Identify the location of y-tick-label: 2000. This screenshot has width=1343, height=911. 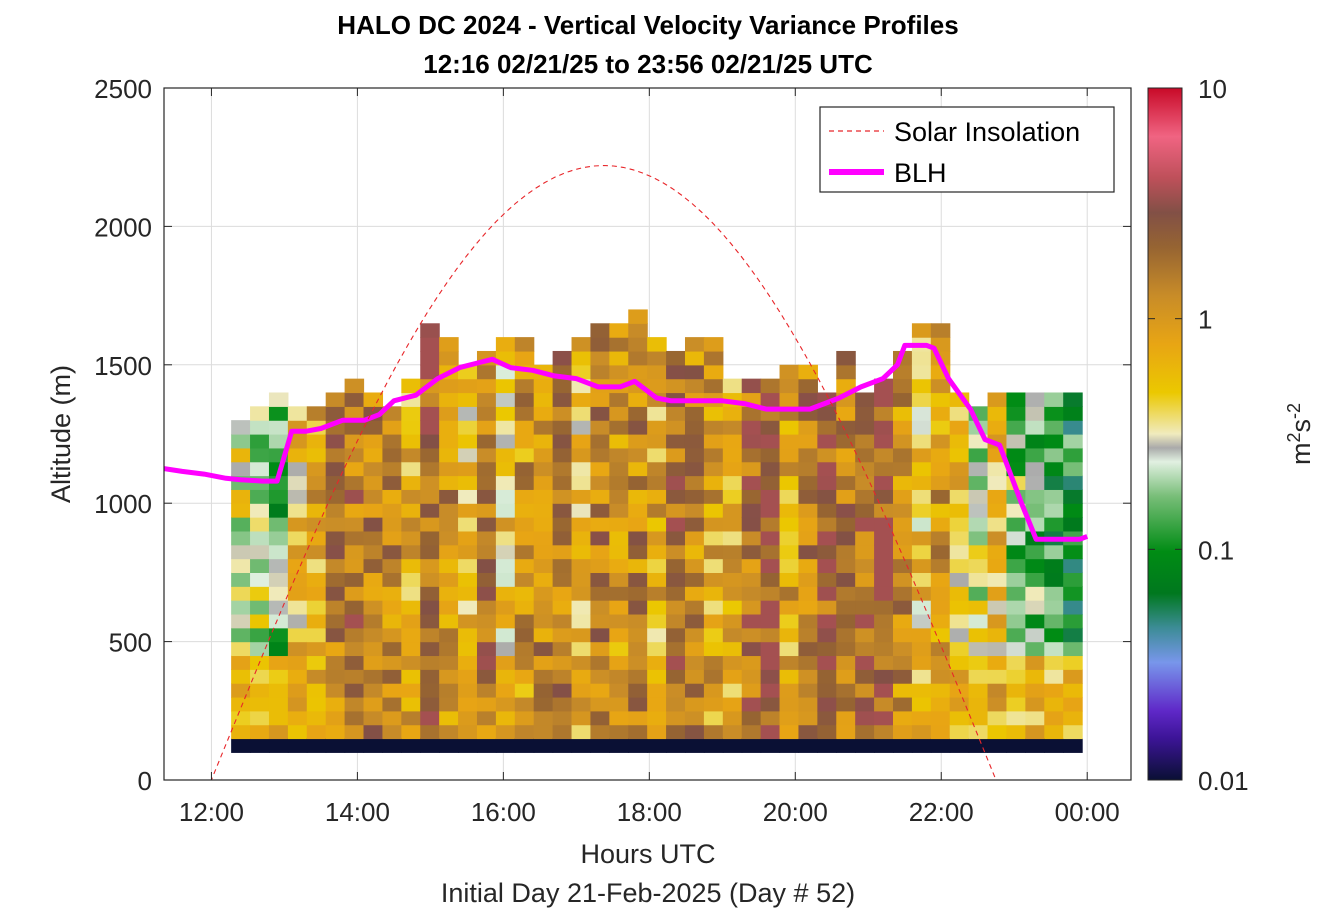
(123, 227).